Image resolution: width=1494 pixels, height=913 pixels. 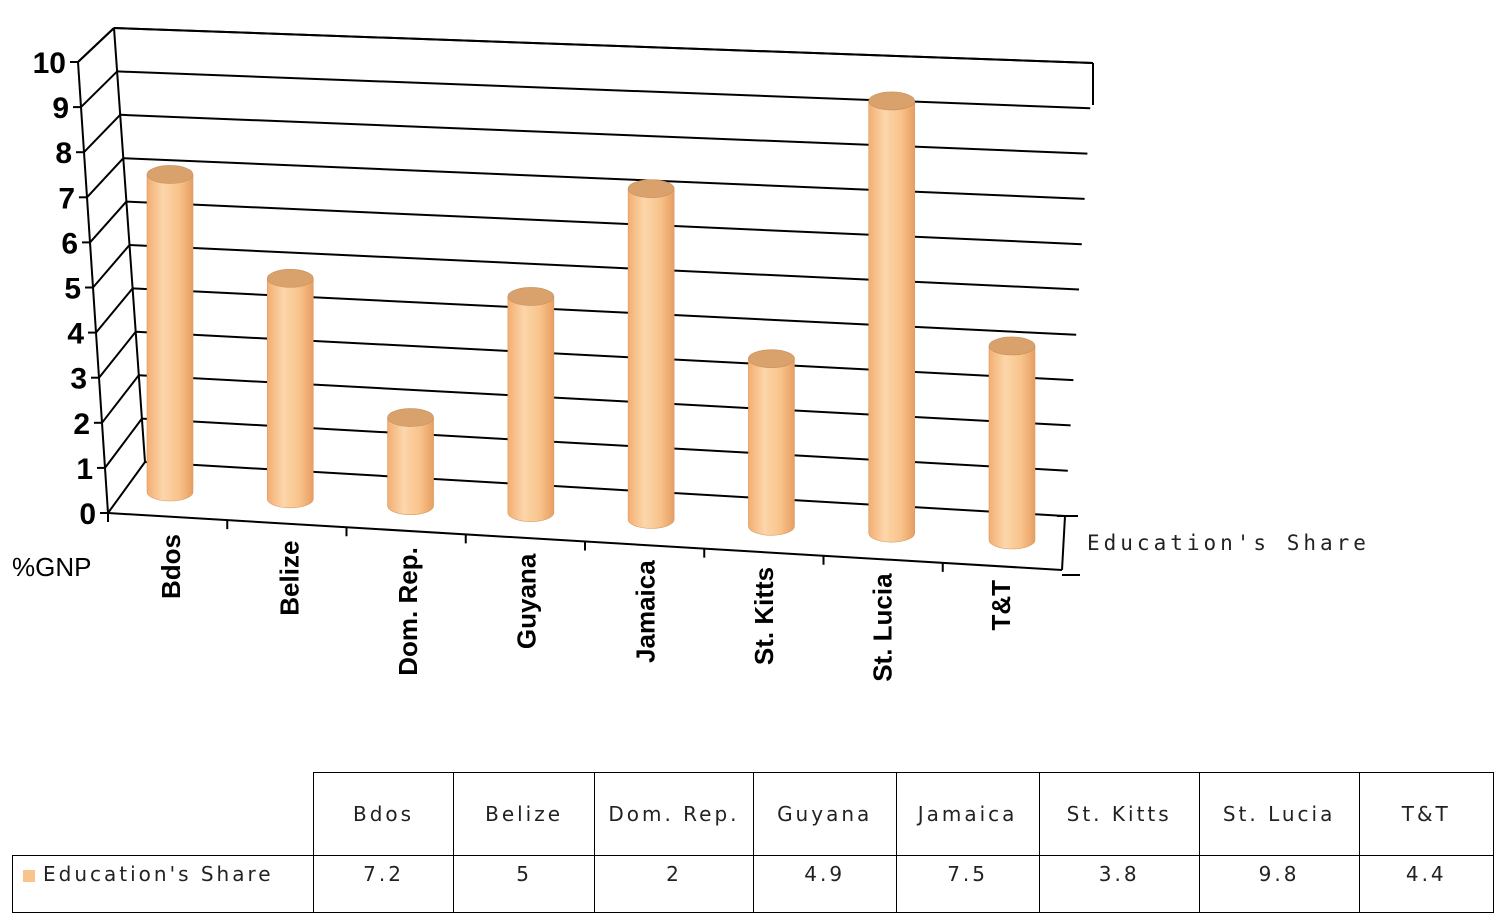 I want to click on x-tick-label: St. Kitts, so click(x=764, y=616).